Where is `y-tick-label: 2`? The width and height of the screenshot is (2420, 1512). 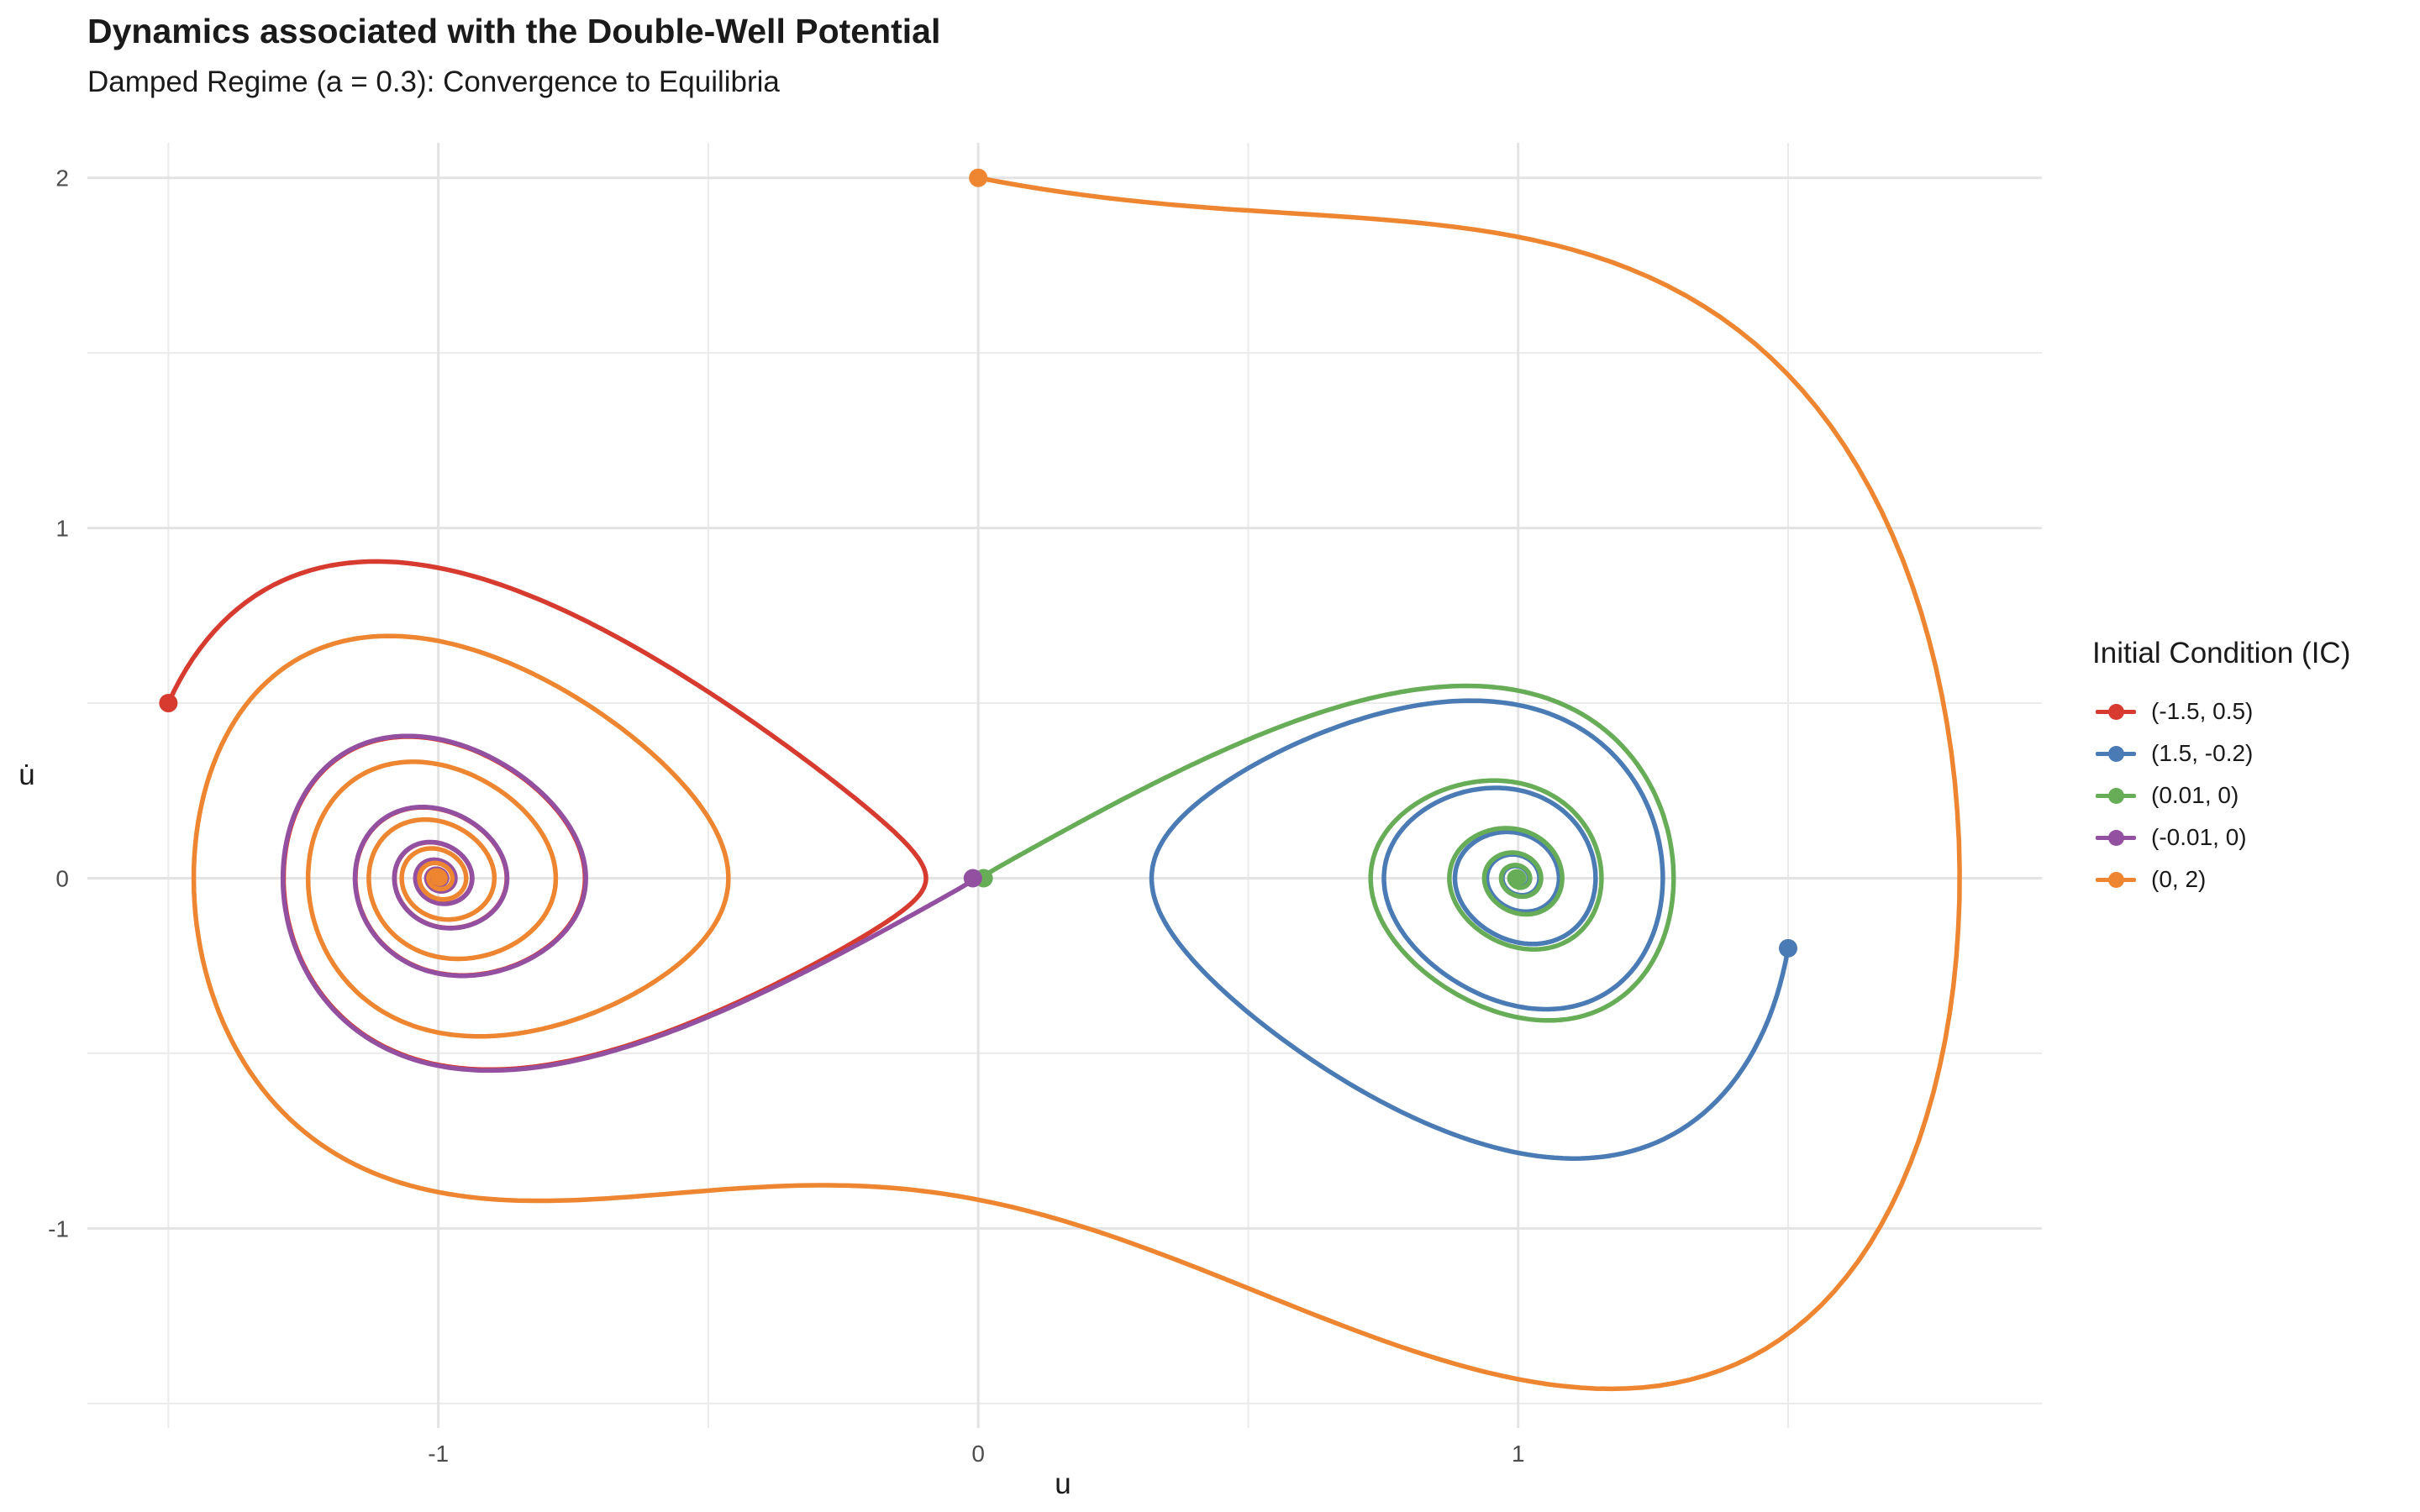
y-tick-label: 2 is located at coordinates (62, 178).